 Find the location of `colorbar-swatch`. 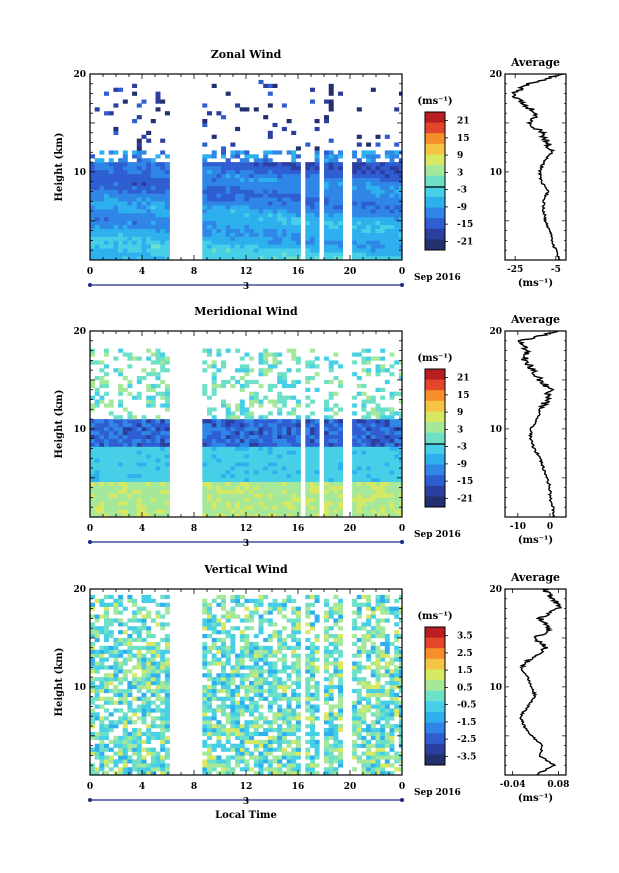

colorbar-swatch is located at coordinates (435, 481).